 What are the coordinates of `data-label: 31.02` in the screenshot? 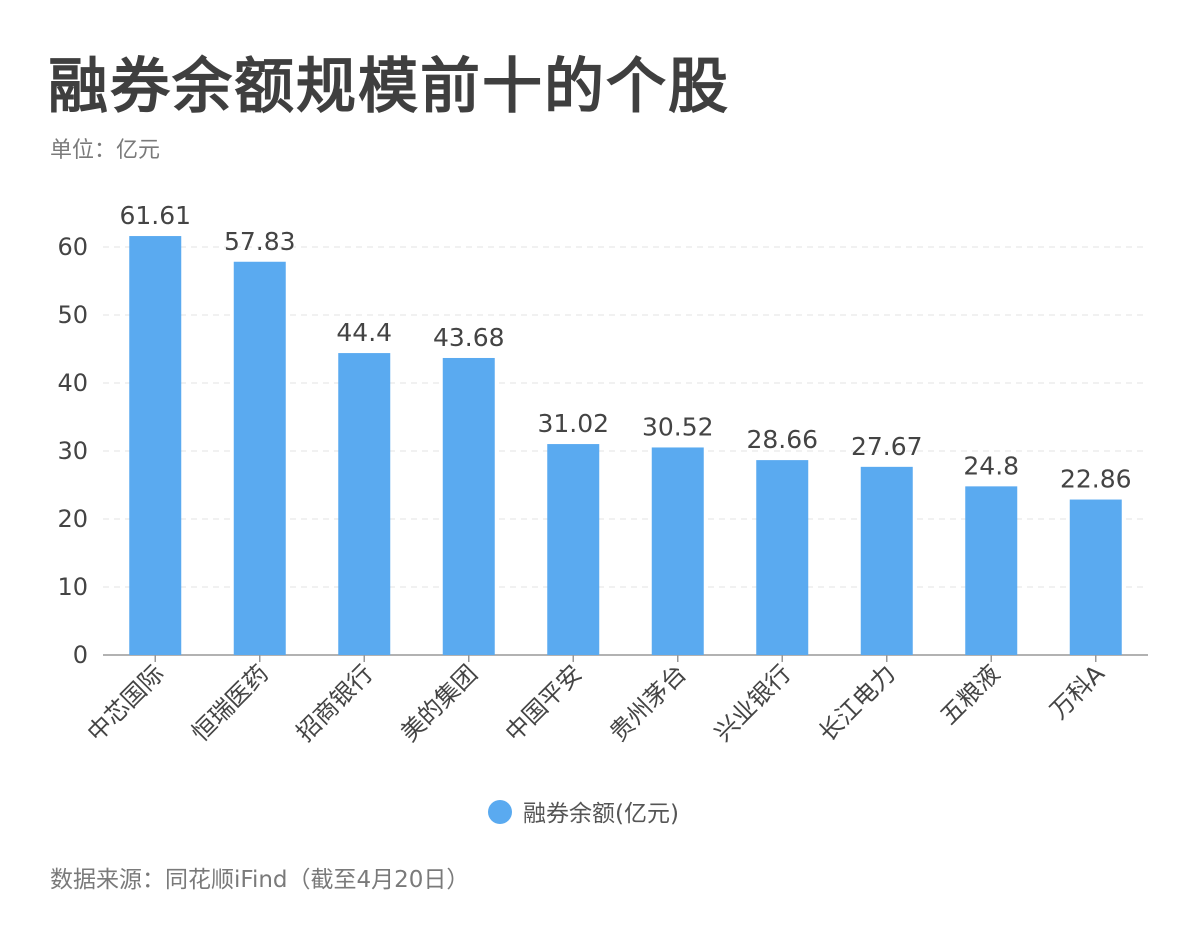 It's located at (573, 423).